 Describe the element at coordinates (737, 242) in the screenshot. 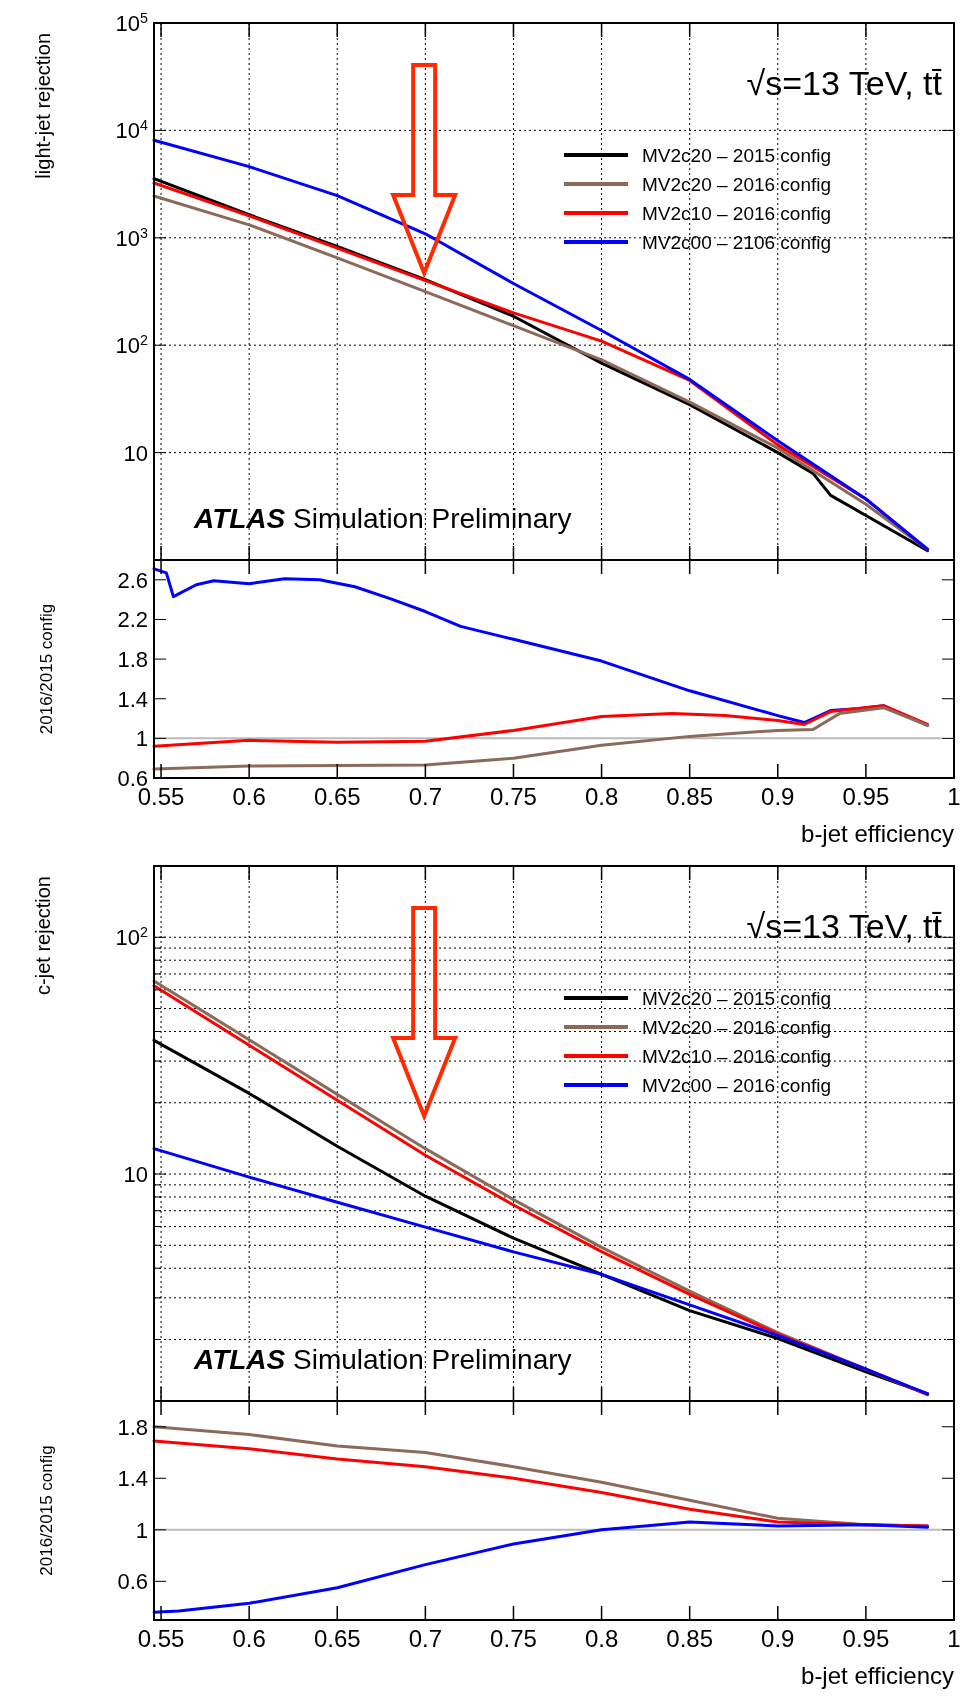

I see `legend-label: MV2c00 – 2106 config` at that location.